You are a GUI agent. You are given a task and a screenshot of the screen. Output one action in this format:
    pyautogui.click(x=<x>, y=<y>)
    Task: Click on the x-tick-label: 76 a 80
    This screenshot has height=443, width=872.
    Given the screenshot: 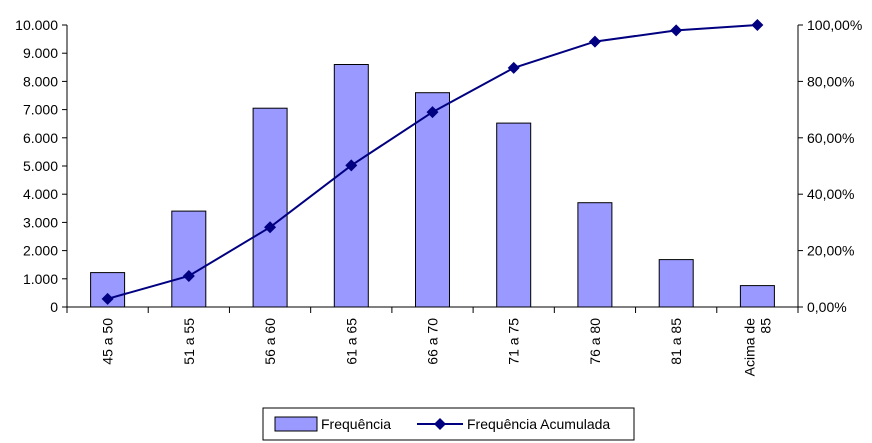 What is the action you would take?
    pyautogui.click(x=595, y=341)
    